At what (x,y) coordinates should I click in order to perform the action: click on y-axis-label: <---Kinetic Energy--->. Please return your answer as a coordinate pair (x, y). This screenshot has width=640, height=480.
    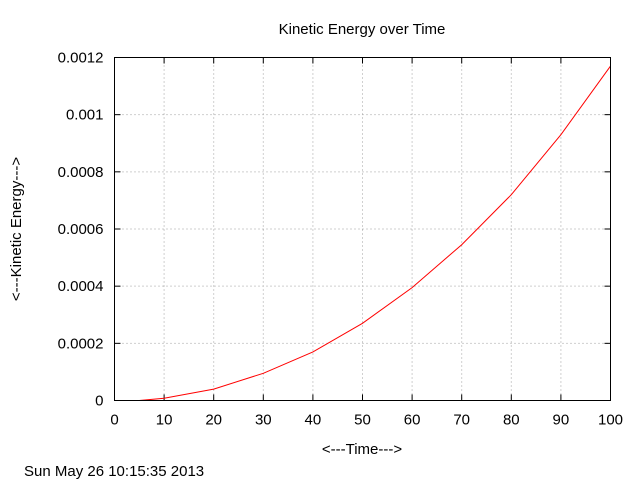
    Looking at the image, I should click on (16, 229).